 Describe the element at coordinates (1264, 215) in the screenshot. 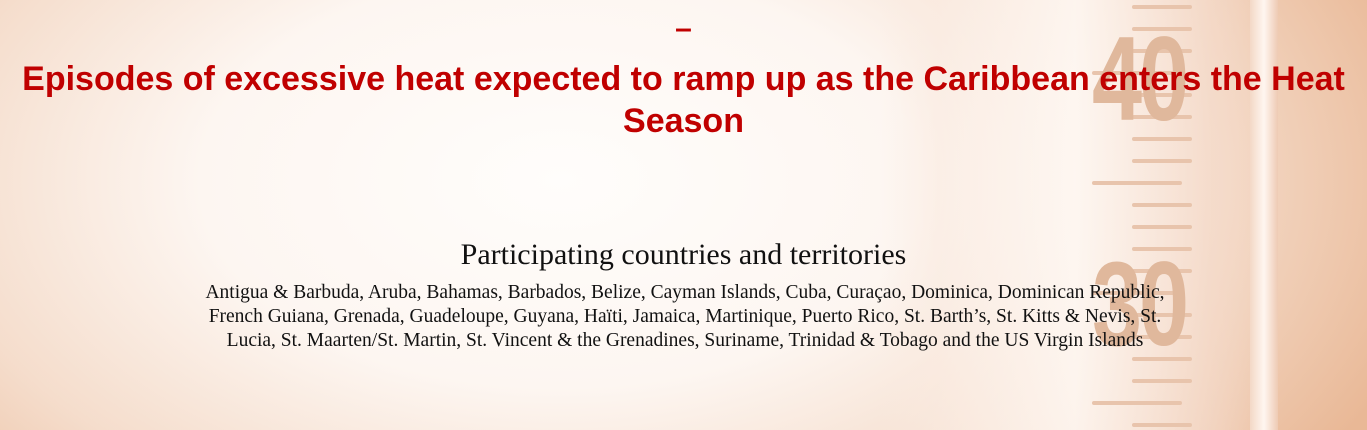

I see `thermometer-tube` at that location.